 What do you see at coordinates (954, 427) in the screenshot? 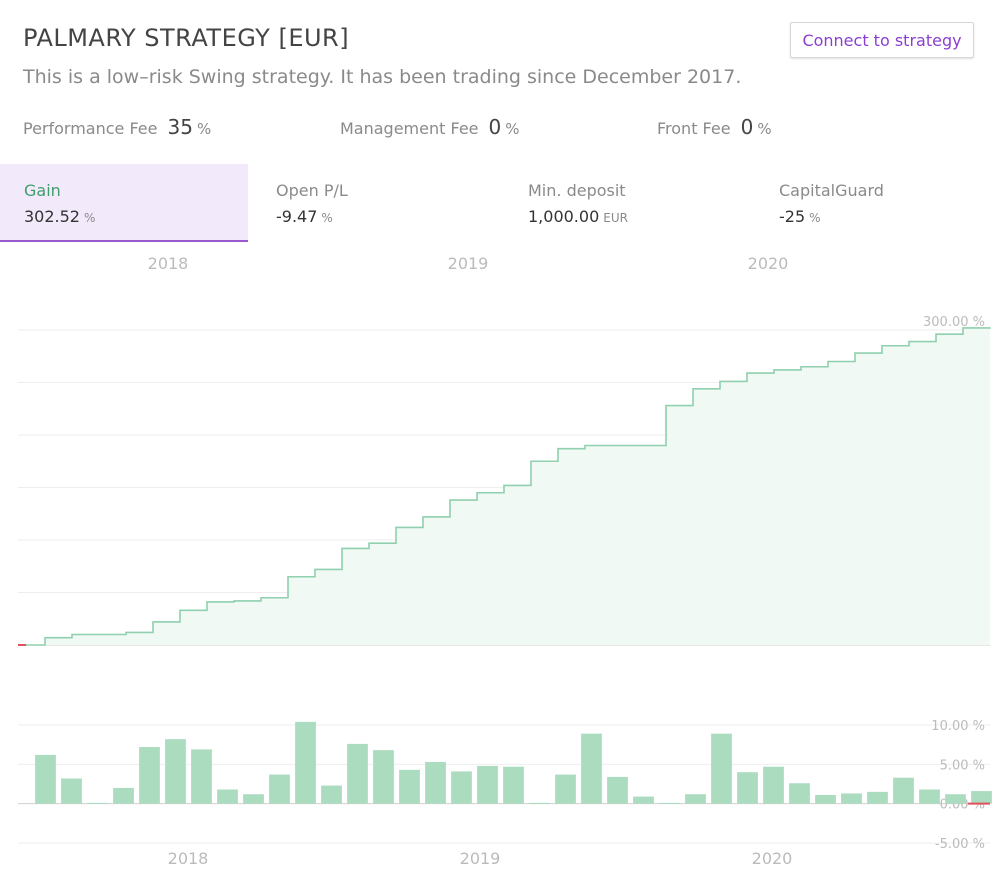
I see `y-axis-label: 200.00 %` at bounding box center [954, 427].